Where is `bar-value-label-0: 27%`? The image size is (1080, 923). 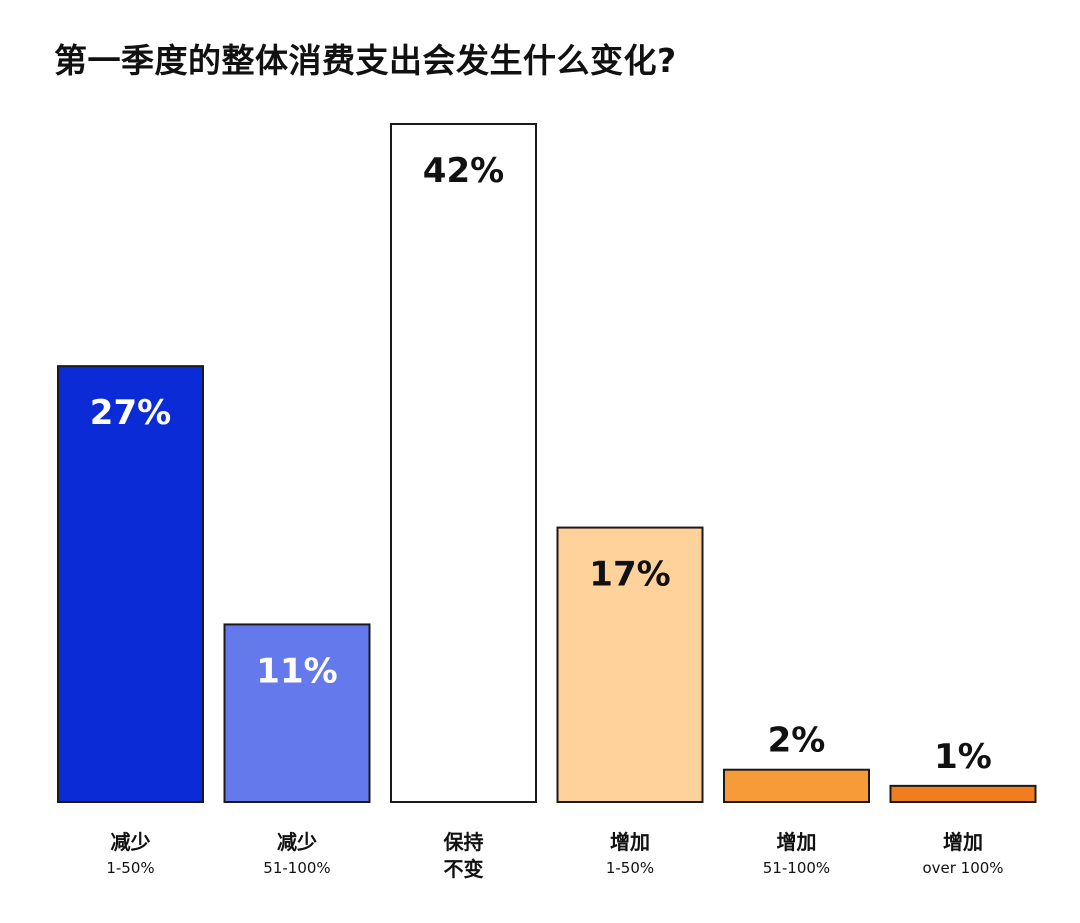
bar-value-label-0: 27% is located at coordinates (130, 413).